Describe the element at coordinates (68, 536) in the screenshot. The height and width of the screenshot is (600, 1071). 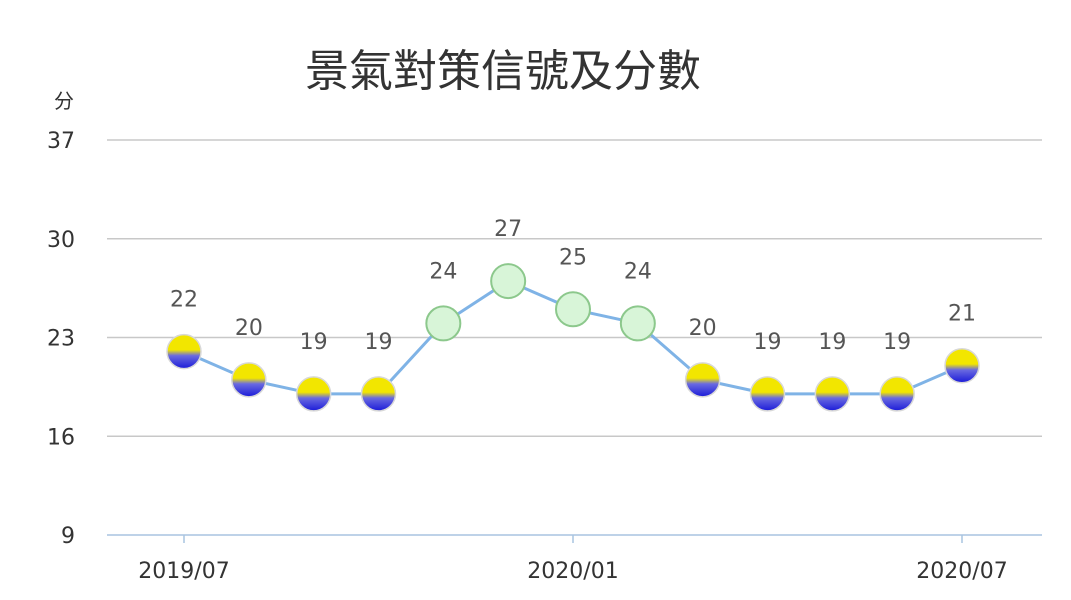
I see `y-tick-label: 9` at that location.